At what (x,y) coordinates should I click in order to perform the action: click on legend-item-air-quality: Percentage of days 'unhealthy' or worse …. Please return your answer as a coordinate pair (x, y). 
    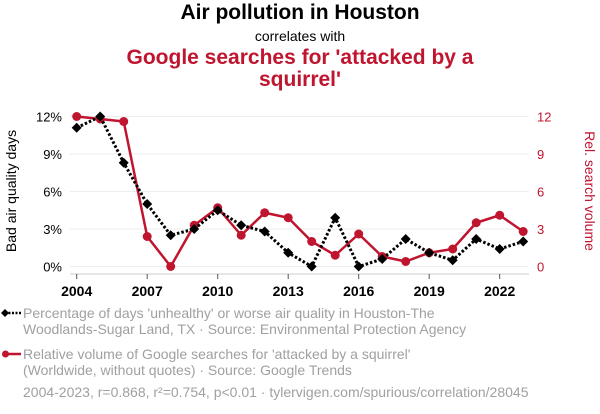
    Looking at the image, I should click on (234, 321).